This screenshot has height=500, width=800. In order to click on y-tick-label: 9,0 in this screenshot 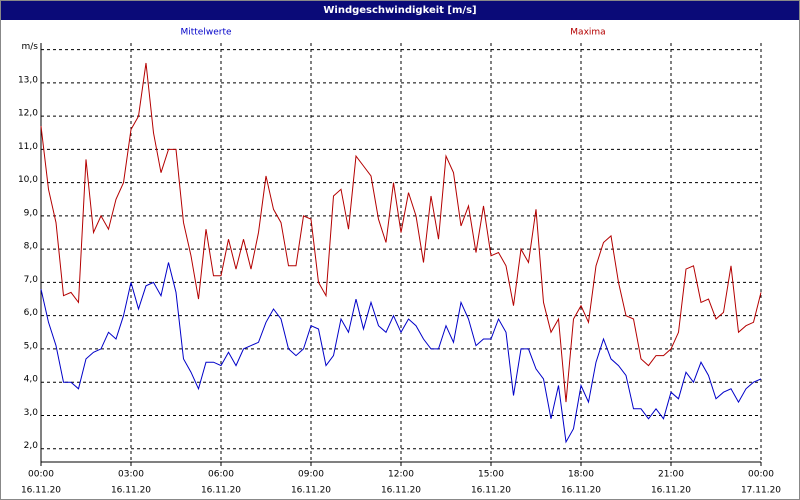, I will do `click(31, 213)`.